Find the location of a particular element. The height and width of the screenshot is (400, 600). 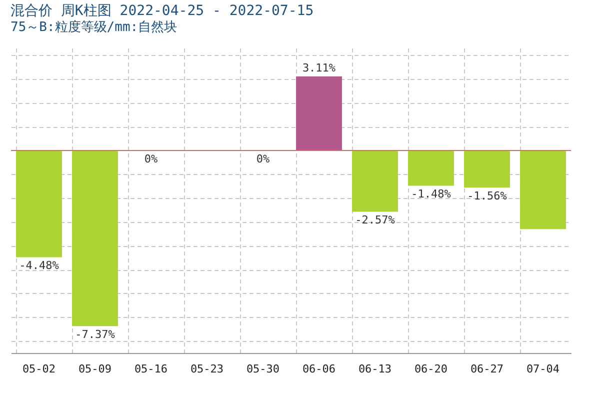

x-tick-label: 06-06 is located at coordinates (319, 369).